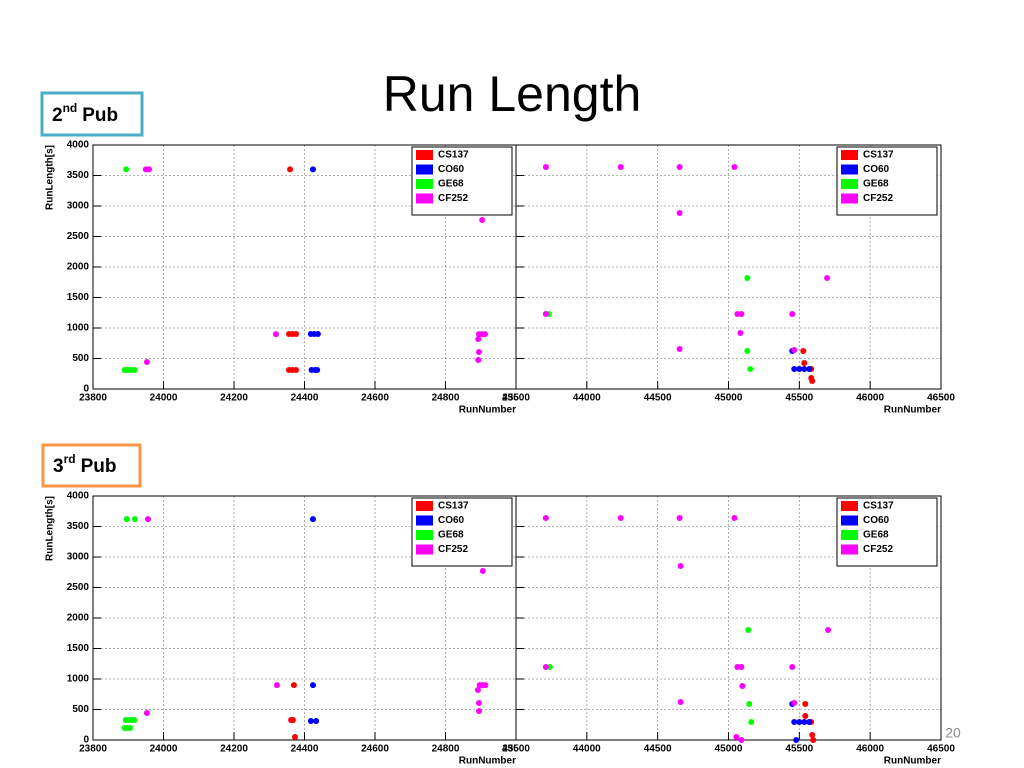  What do you see at coordinates (799, 398) in the screenshot?
I see `x-tick-label: 45500` at bounding box center [799, 398].